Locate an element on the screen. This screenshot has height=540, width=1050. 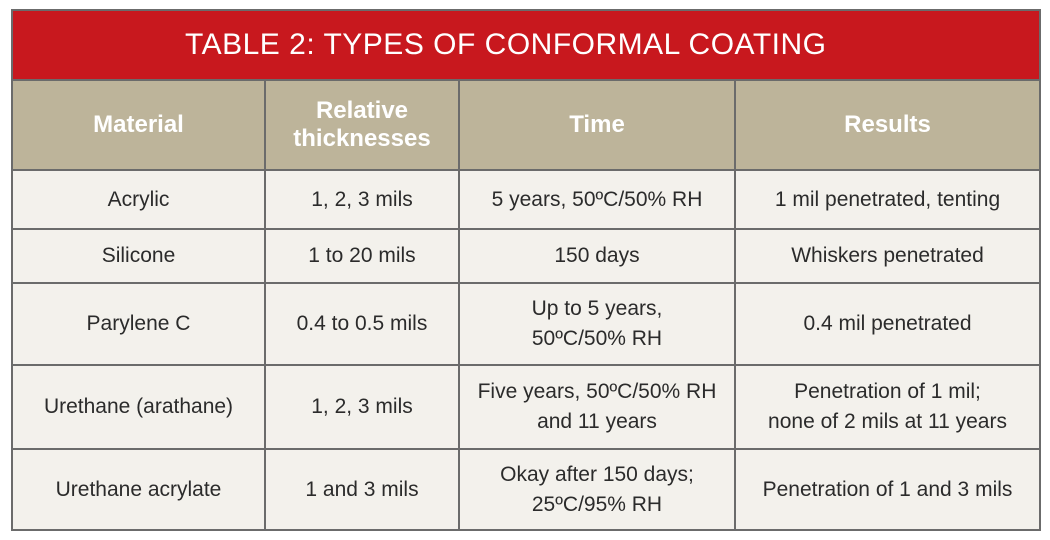
cell-results-line2: none of 2 mils at 11 years is located at coordinates (887, 421).